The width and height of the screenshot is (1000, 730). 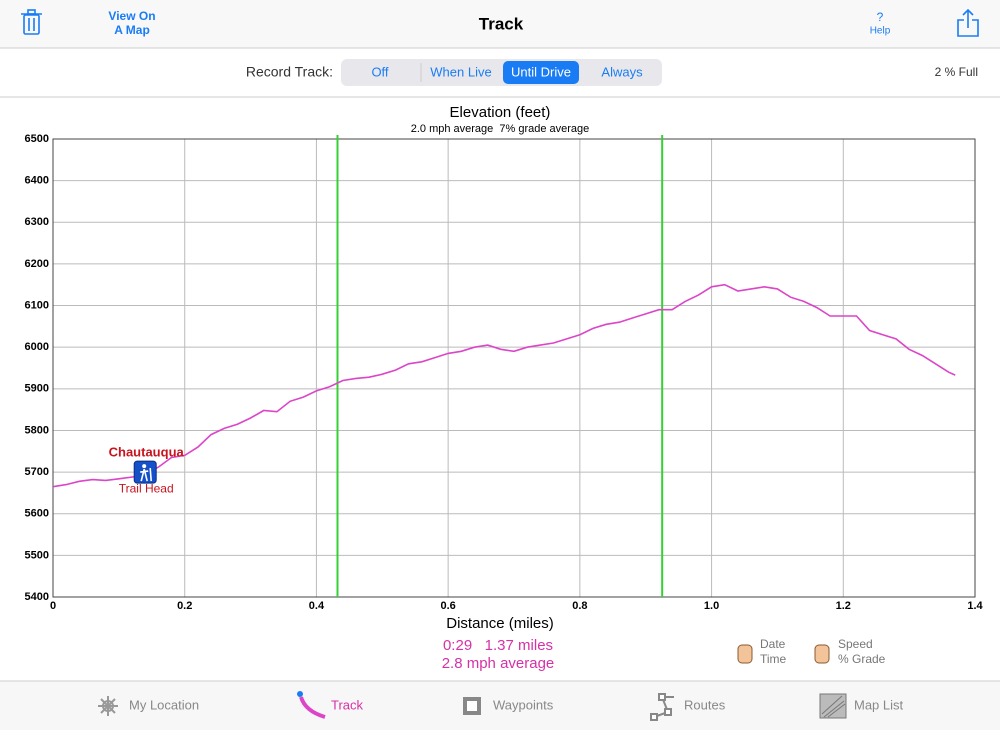 What do you see at coordinates (447, 606) in the screenshot?
I see `x-tick-label: 0.6` at bounding box center [447, 606].